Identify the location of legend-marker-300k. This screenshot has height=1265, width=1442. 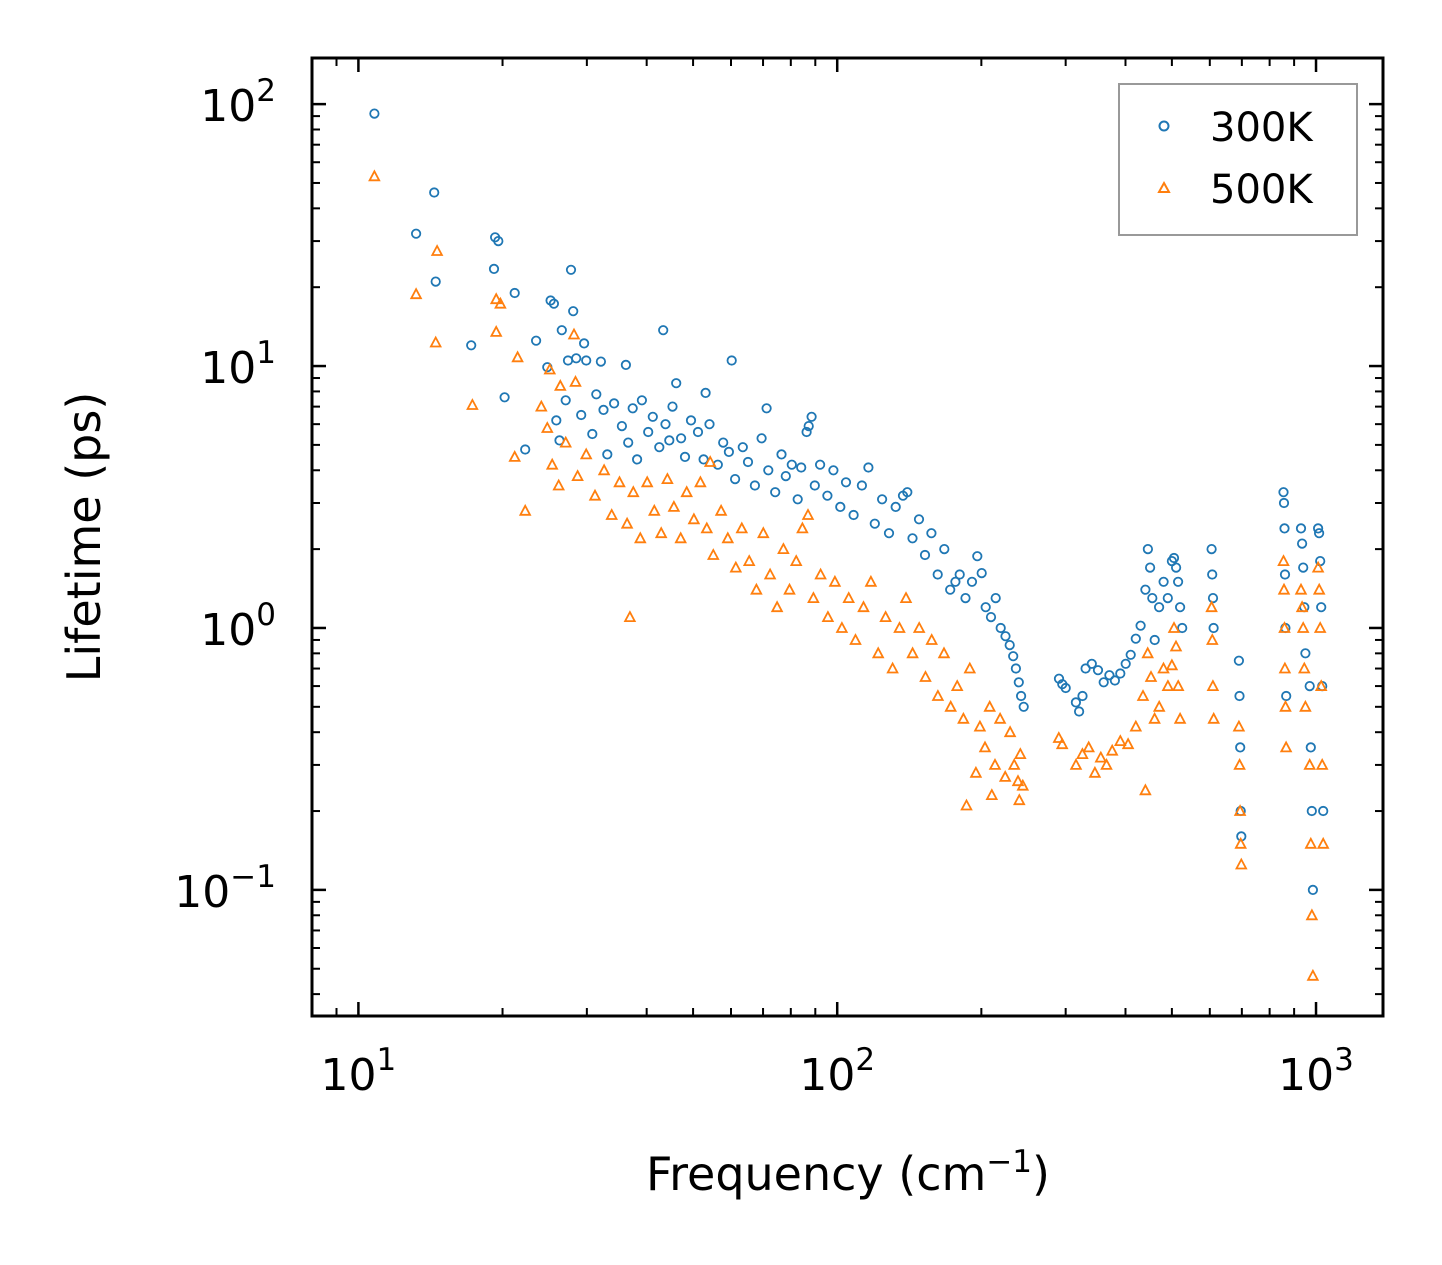
(1164, 126).